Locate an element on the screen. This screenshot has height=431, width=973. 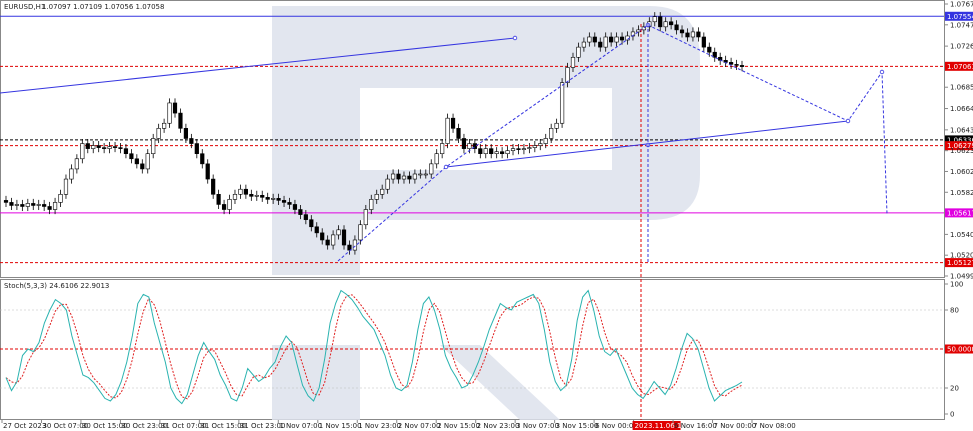
time-tick-label: 7 Nov 08:00 is located at coordinates (774, 426).